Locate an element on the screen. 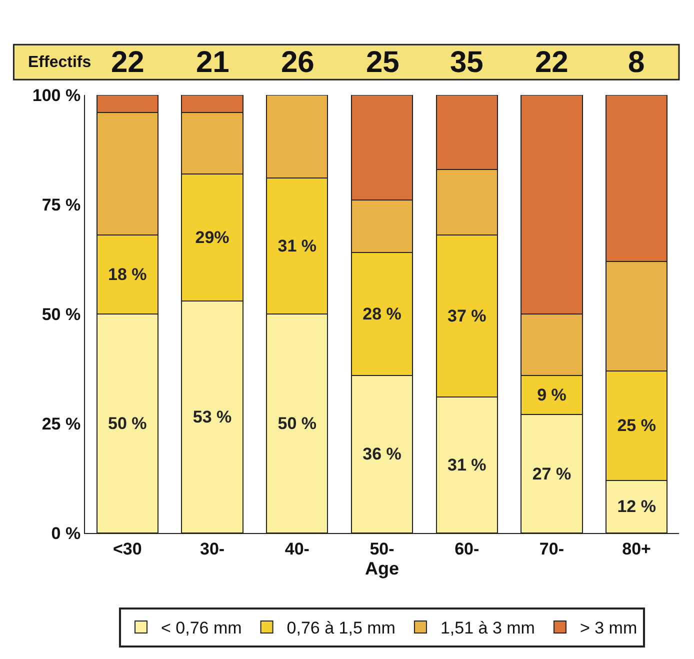 This screenshot has height=659, width=694. text: 25 is located at coordinates (383, 62).